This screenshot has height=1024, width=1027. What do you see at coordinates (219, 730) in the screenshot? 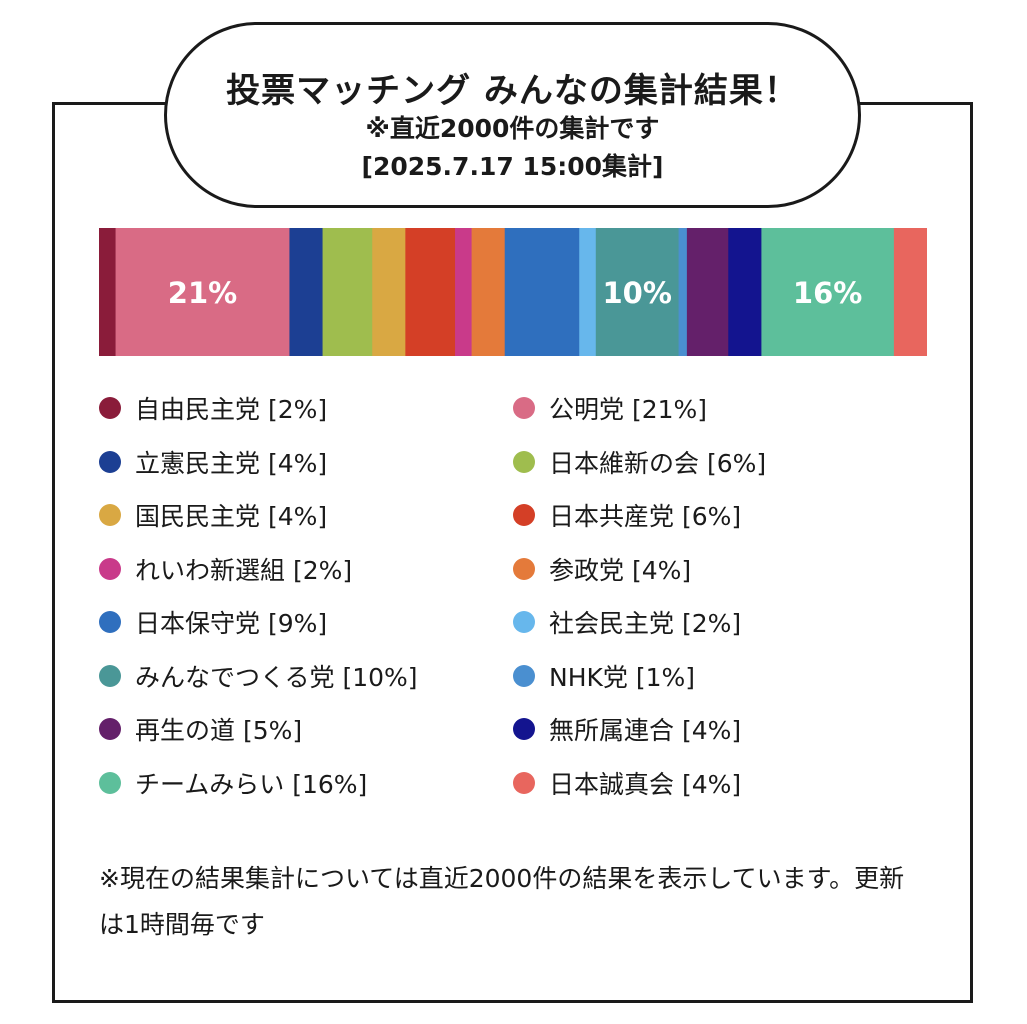
I see `legend-label: 再生の道 [5%]` at bounding box center [219, 730].